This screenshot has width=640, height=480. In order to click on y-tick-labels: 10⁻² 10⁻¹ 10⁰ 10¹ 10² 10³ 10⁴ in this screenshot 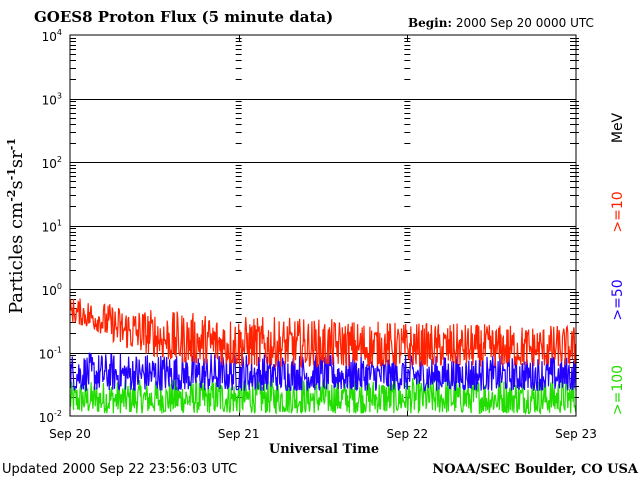, I will do `click(50, 226)`.